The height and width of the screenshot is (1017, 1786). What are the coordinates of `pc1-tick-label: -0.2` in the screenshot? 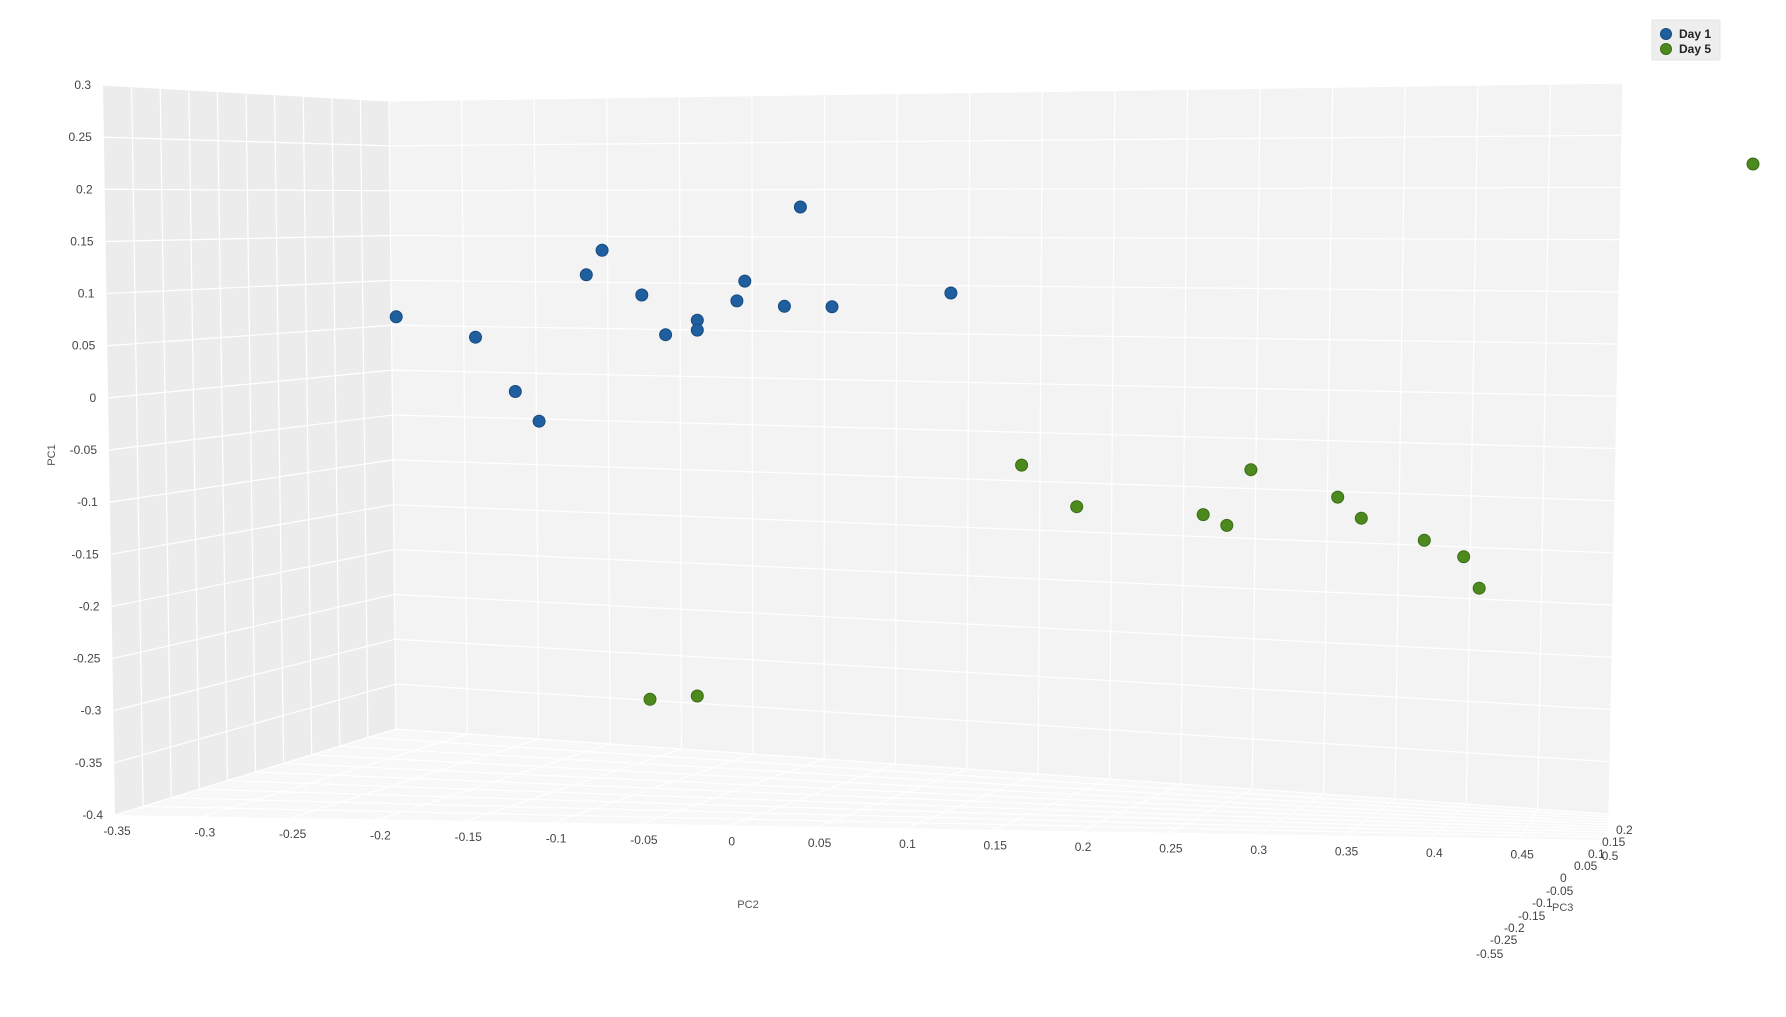 It's located at (89, 606).